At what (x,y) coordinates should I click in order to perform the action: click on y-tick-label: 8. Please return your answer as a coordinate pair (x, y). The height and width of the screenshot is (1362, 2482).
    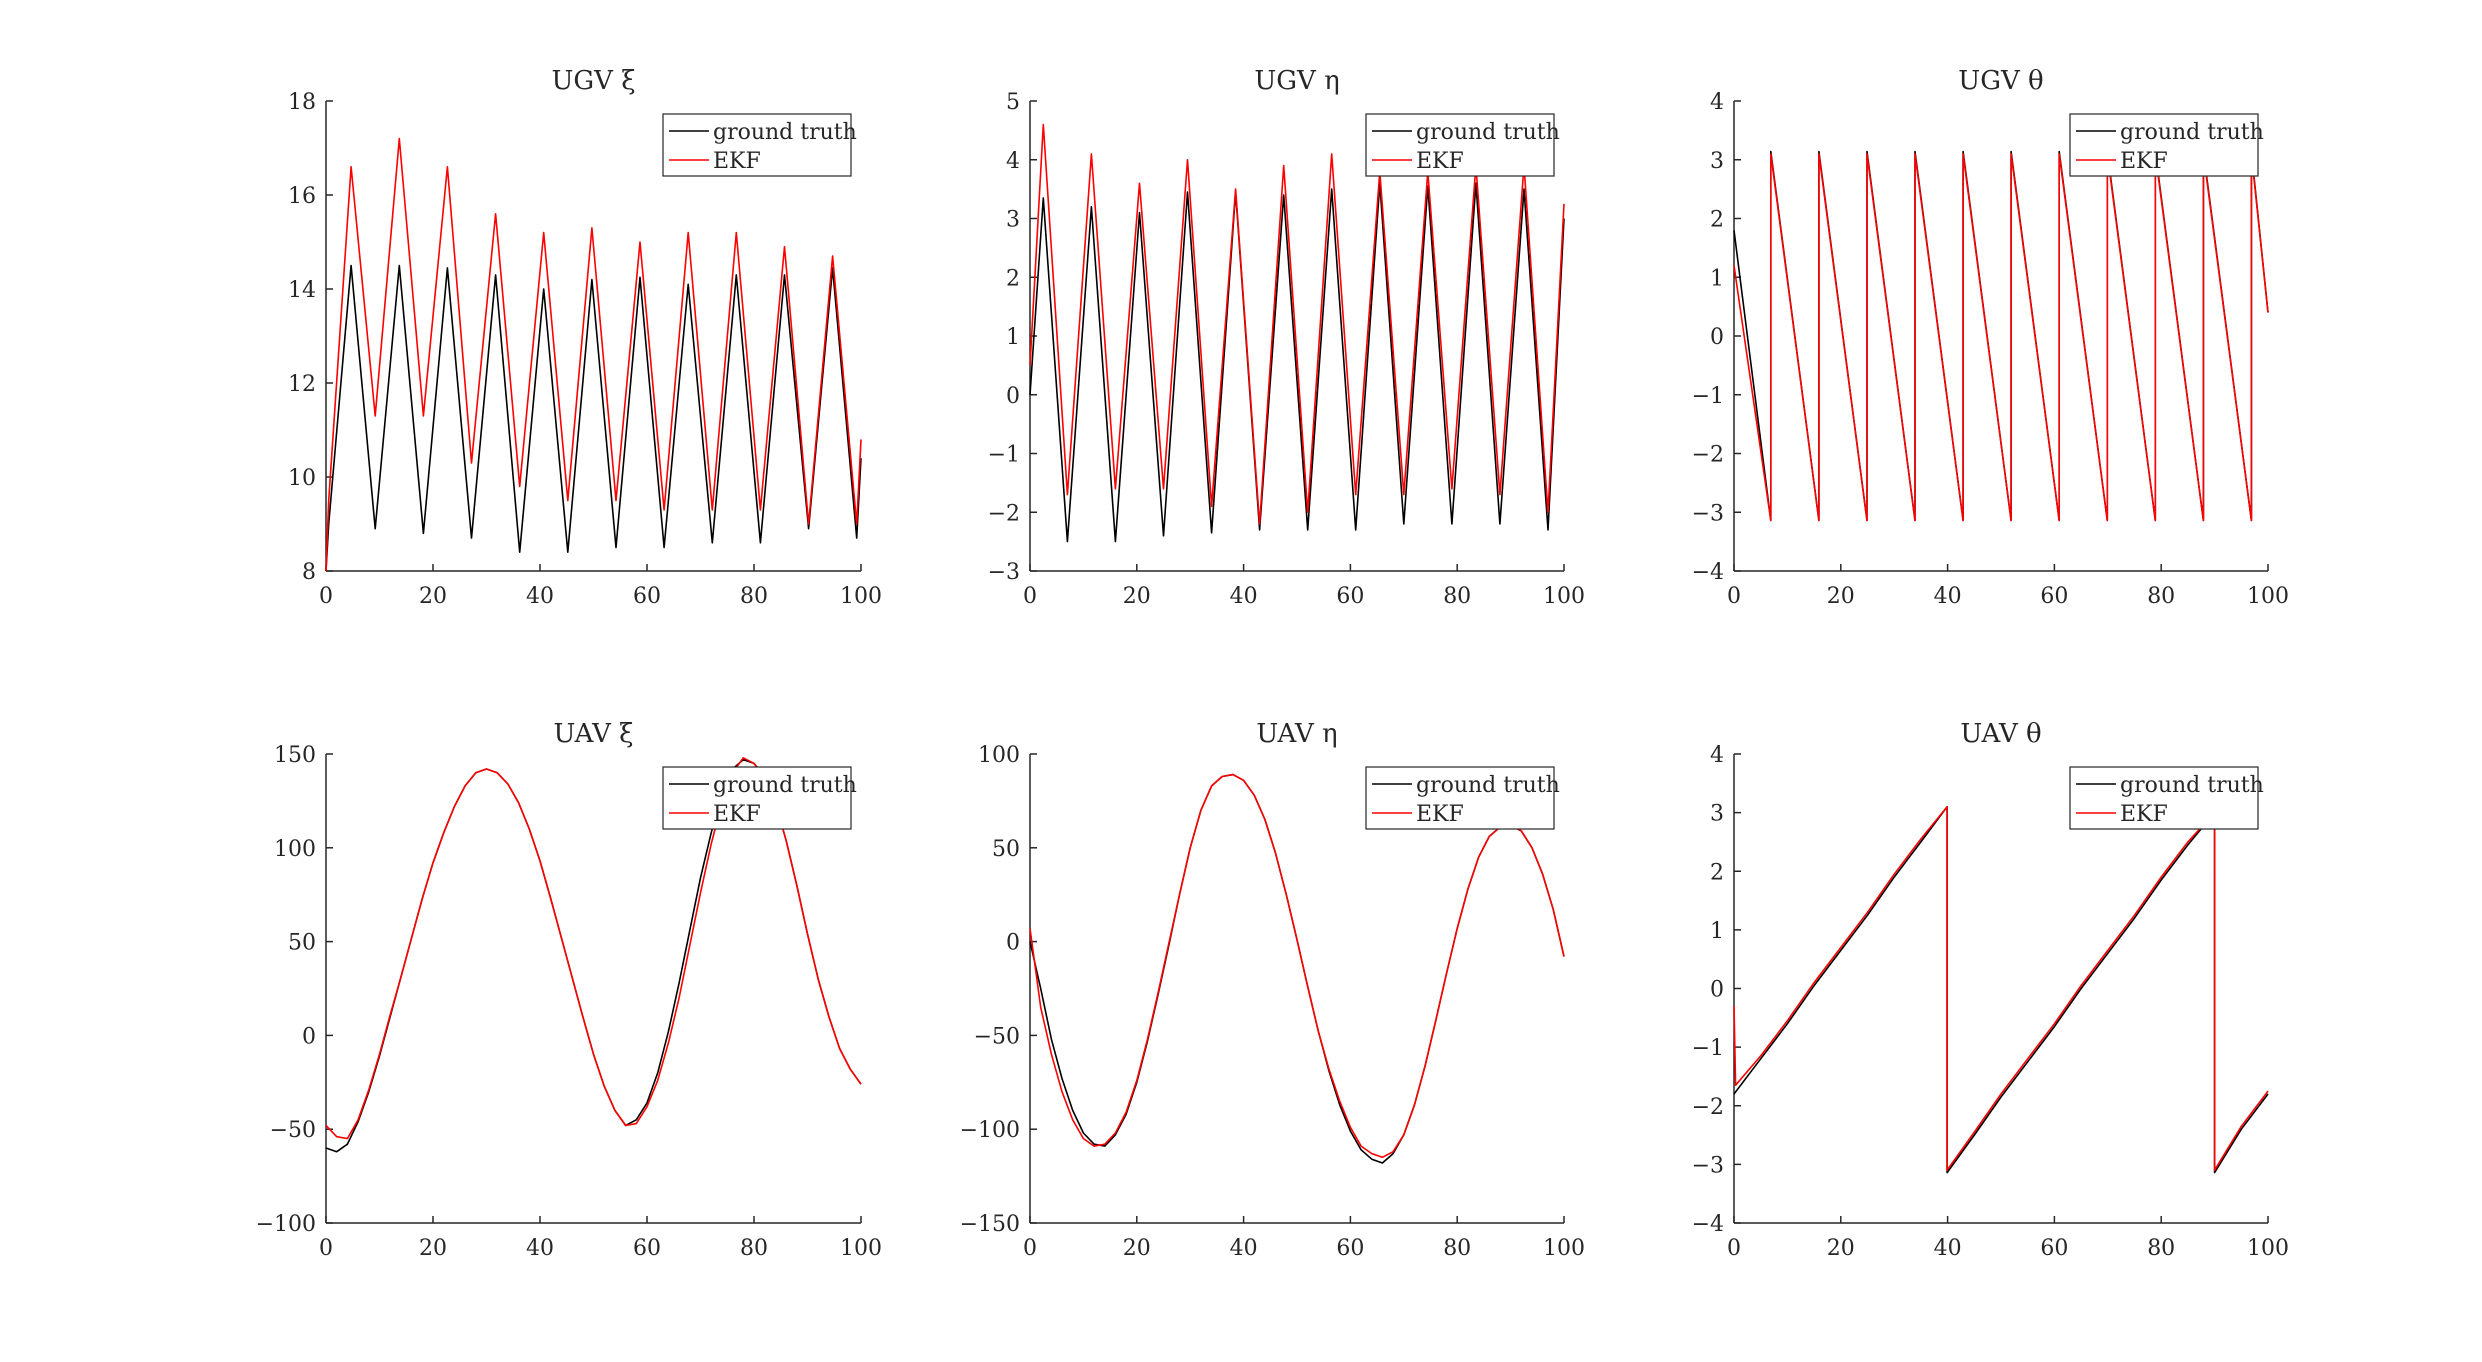
    Looking at the image, I should click on (309, 572).